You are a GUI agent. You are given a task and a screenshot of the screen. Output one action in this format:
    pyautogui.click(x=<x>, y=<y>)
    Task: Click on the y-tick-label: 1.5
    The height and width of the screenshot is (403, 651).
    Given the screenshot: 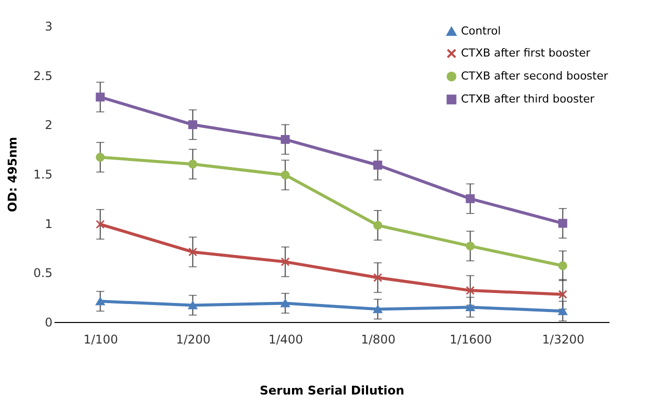 What is the action you would take?
    pyautogui.click(x=42, y=175)
    